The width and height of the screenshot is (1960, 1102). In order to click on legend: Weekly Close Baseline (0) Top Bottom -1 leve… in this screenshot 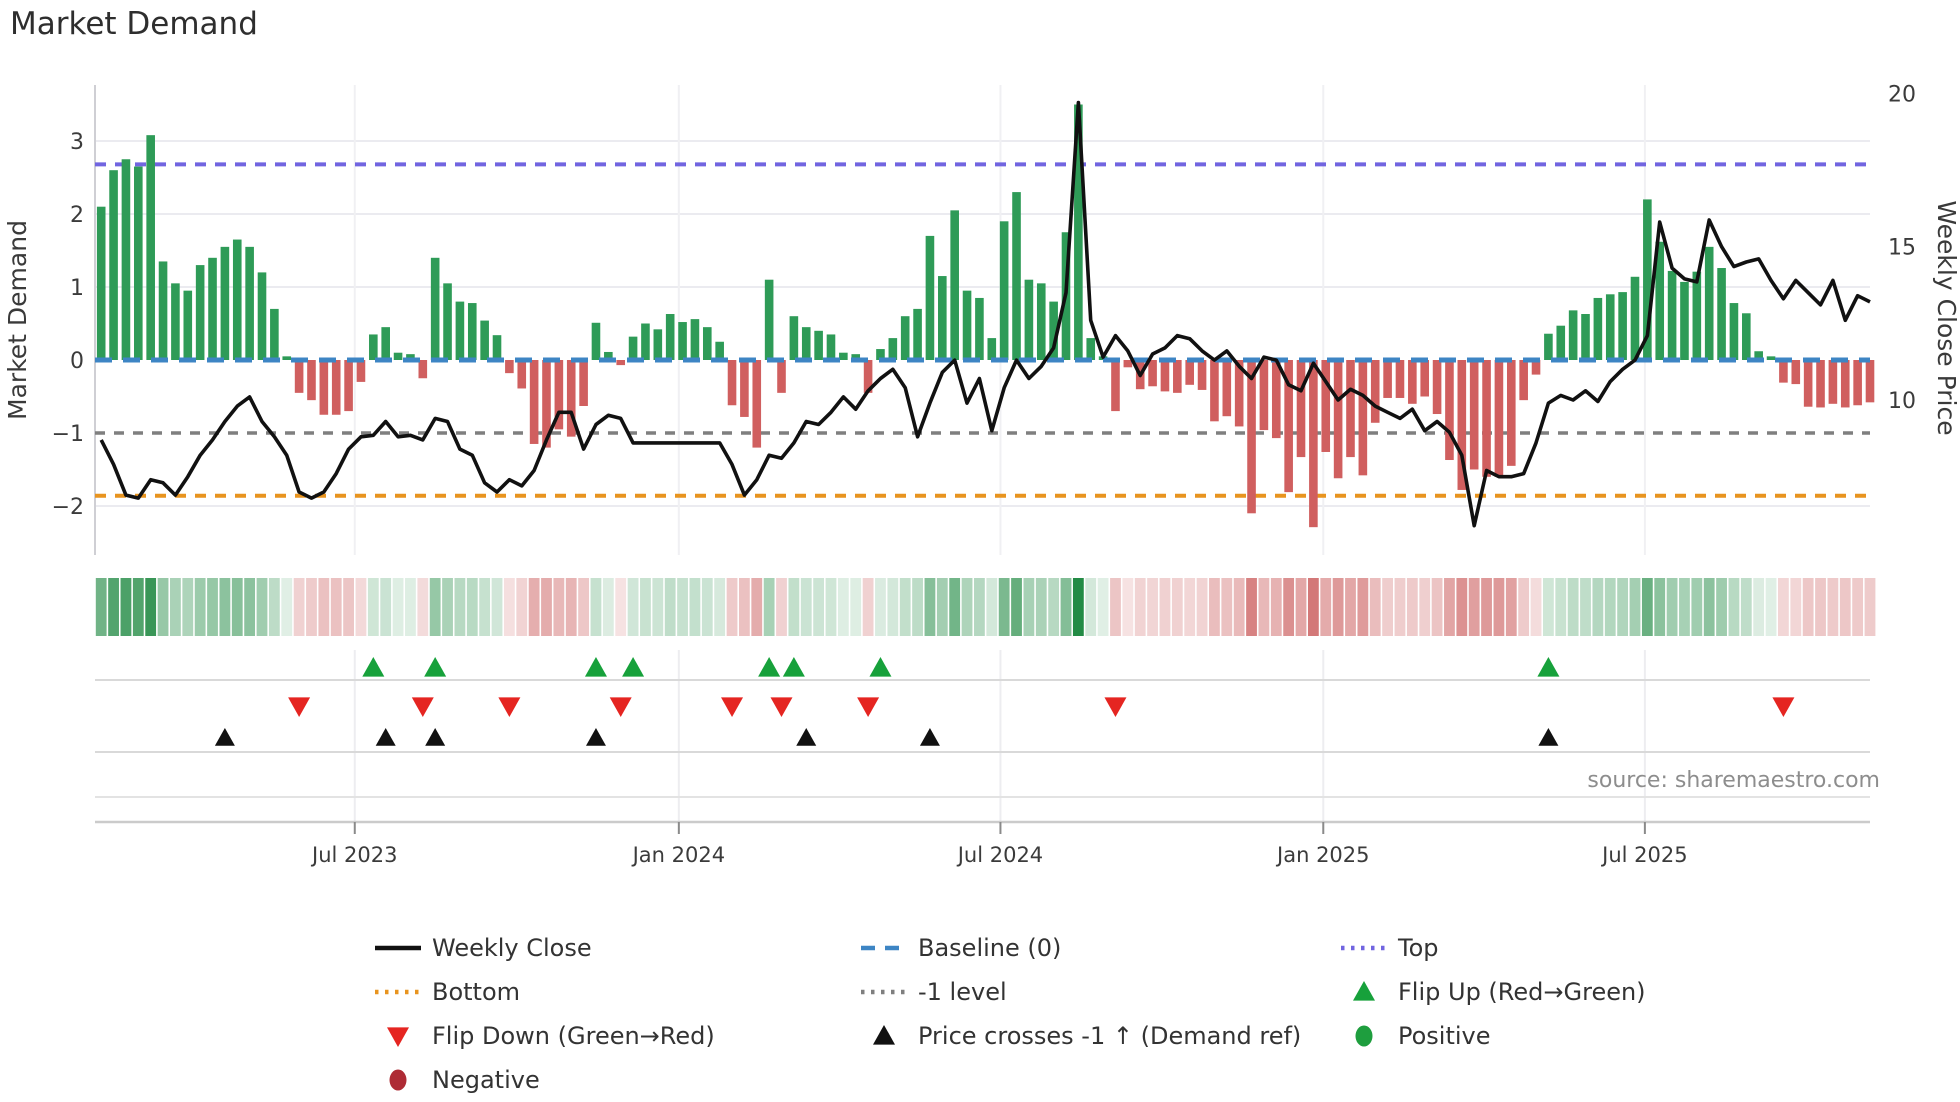, I will do `click(1010, 1014)`.